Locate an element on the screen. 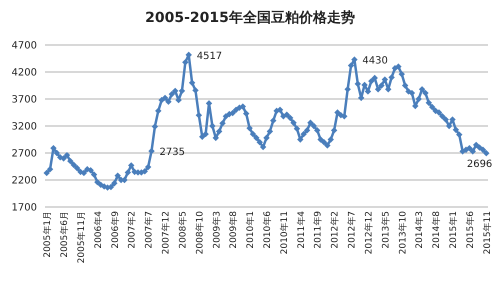 This screenshot has height=283, width=500. x-tick-label: 2011年9 is located at coordinates (318, 229).